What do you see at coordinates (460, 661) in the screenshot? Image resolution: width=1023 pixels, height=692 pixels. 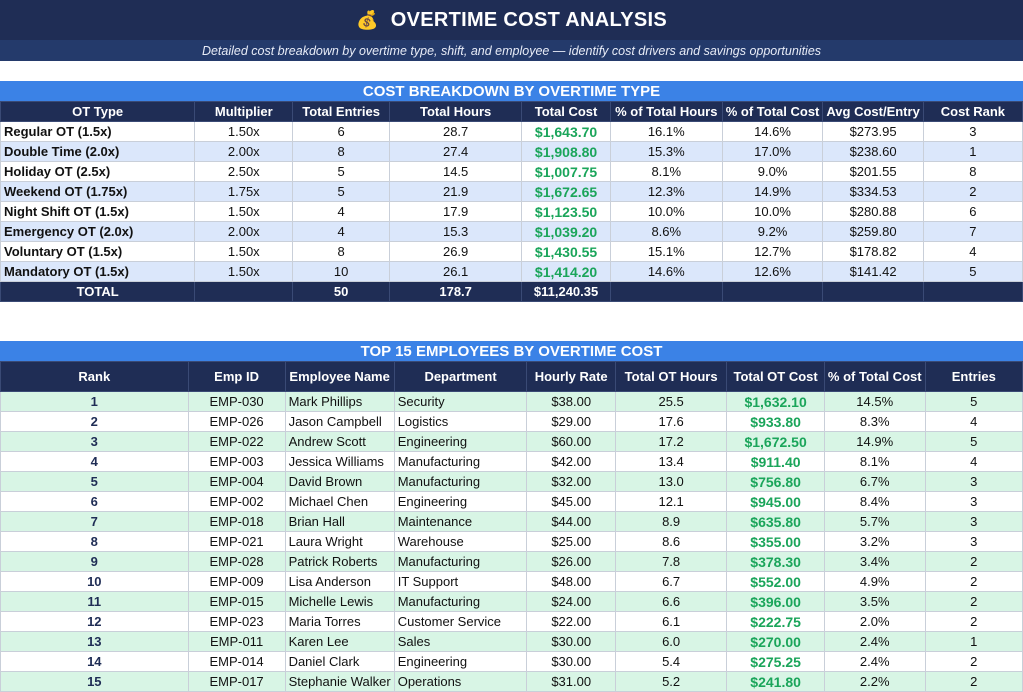 I see `department-cell: Engineering` at bounding box center [460, 661].